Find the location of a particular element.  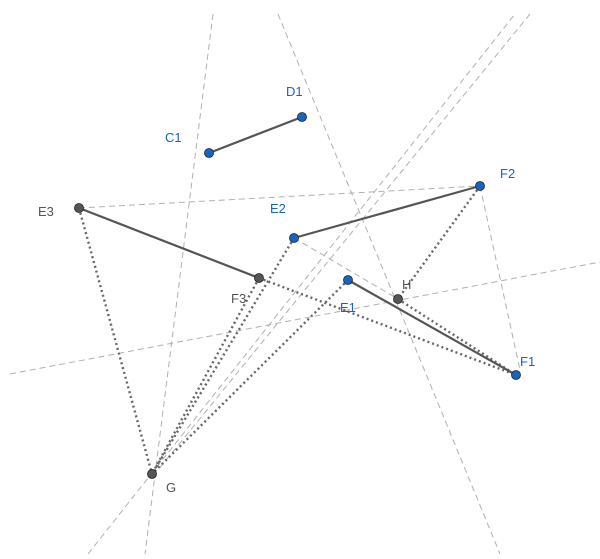

dotted-segment-e1-g is located at coordinates (250, 377).